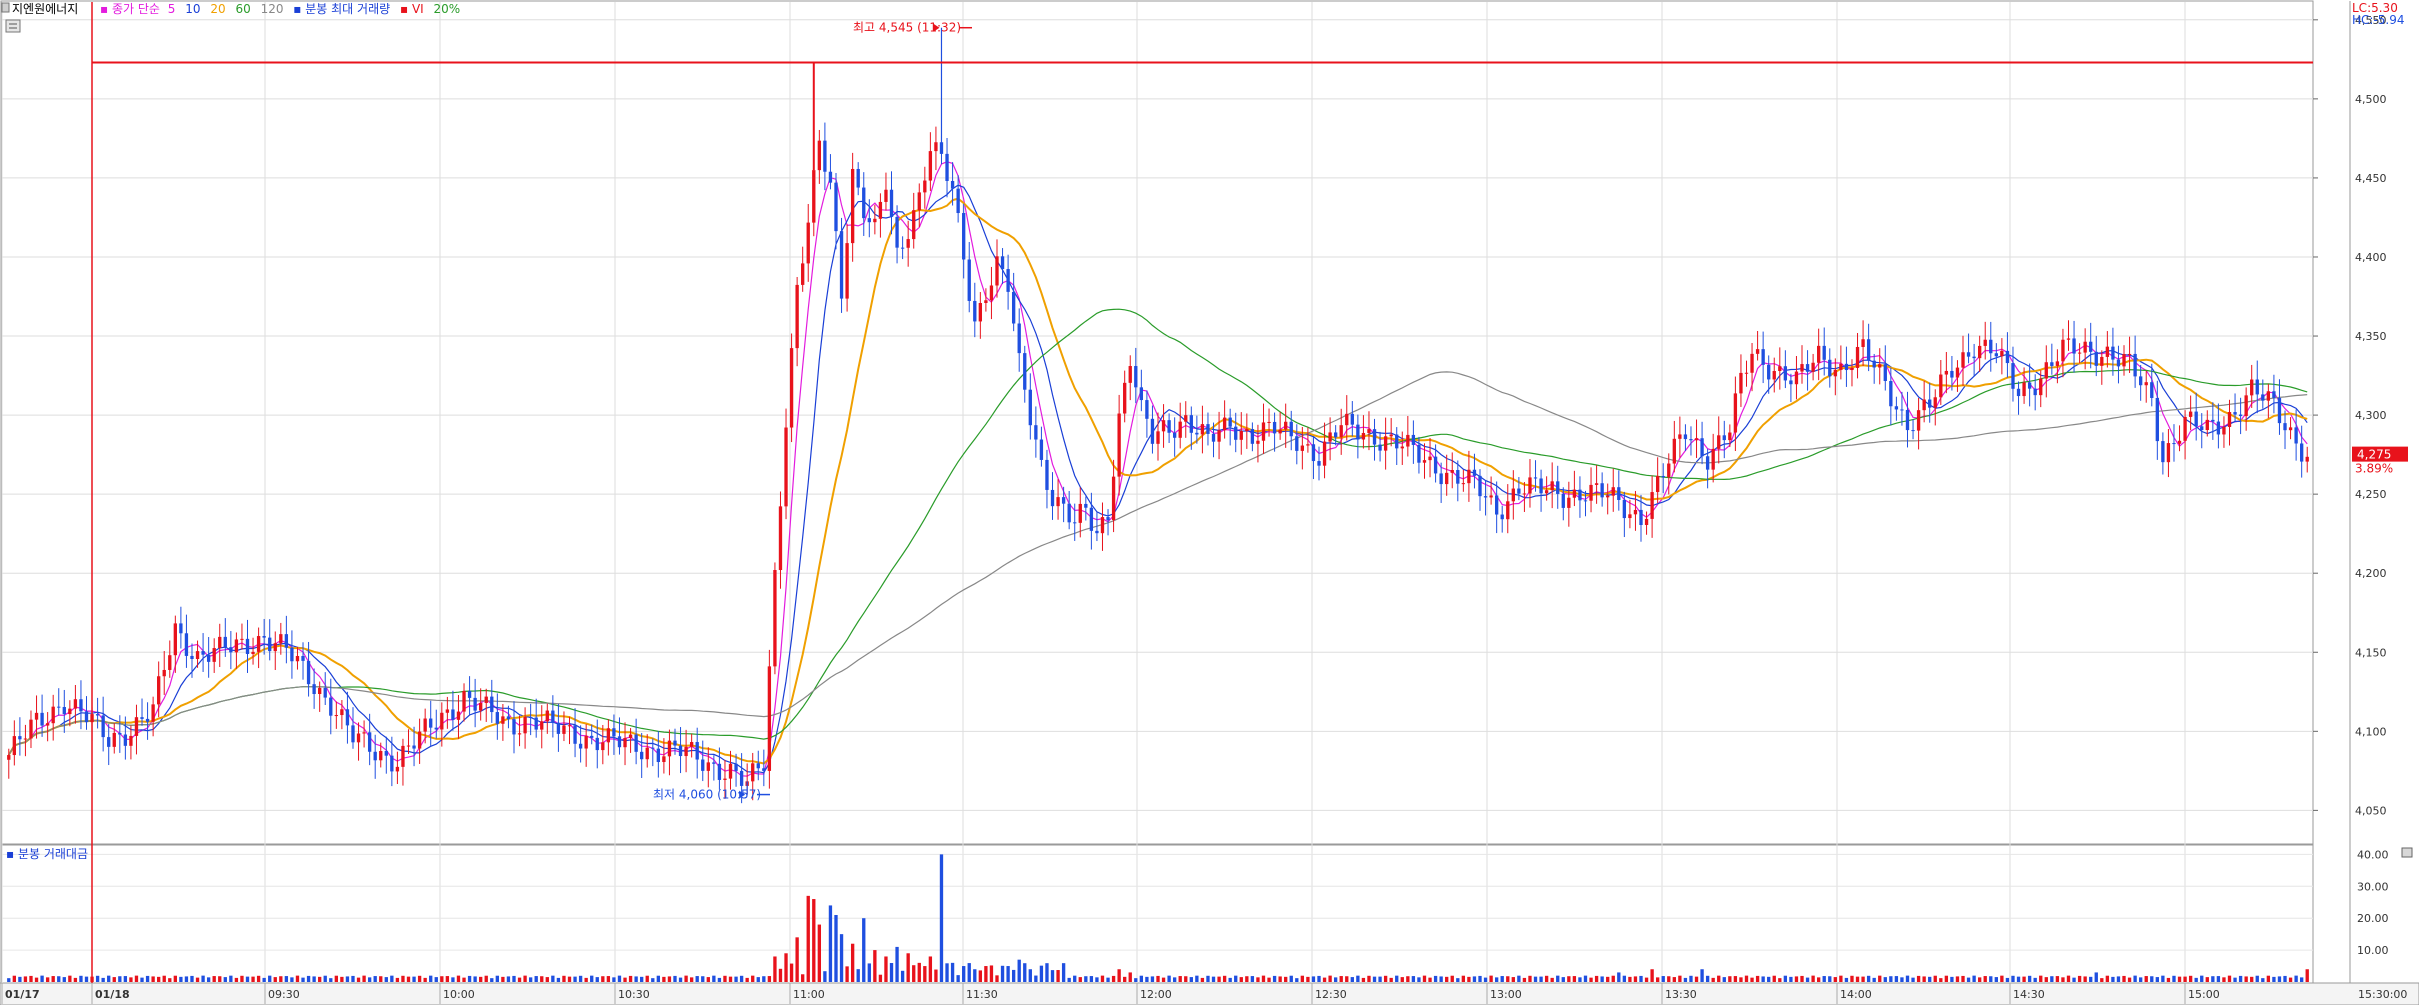  I want to click on y-tick-label: 4,300, so click(2371, 415).